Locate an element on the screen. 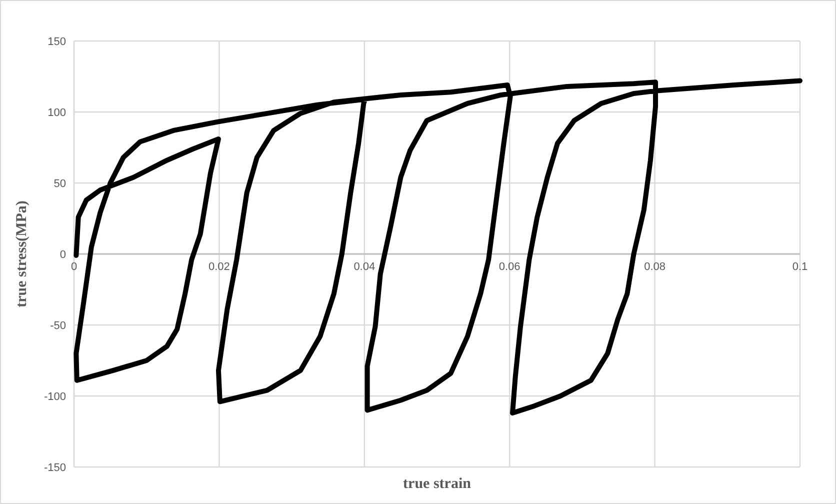 This screenshot has width=836, height=504. x-tick-label: 0.08 is located at coordinates (655, 267).